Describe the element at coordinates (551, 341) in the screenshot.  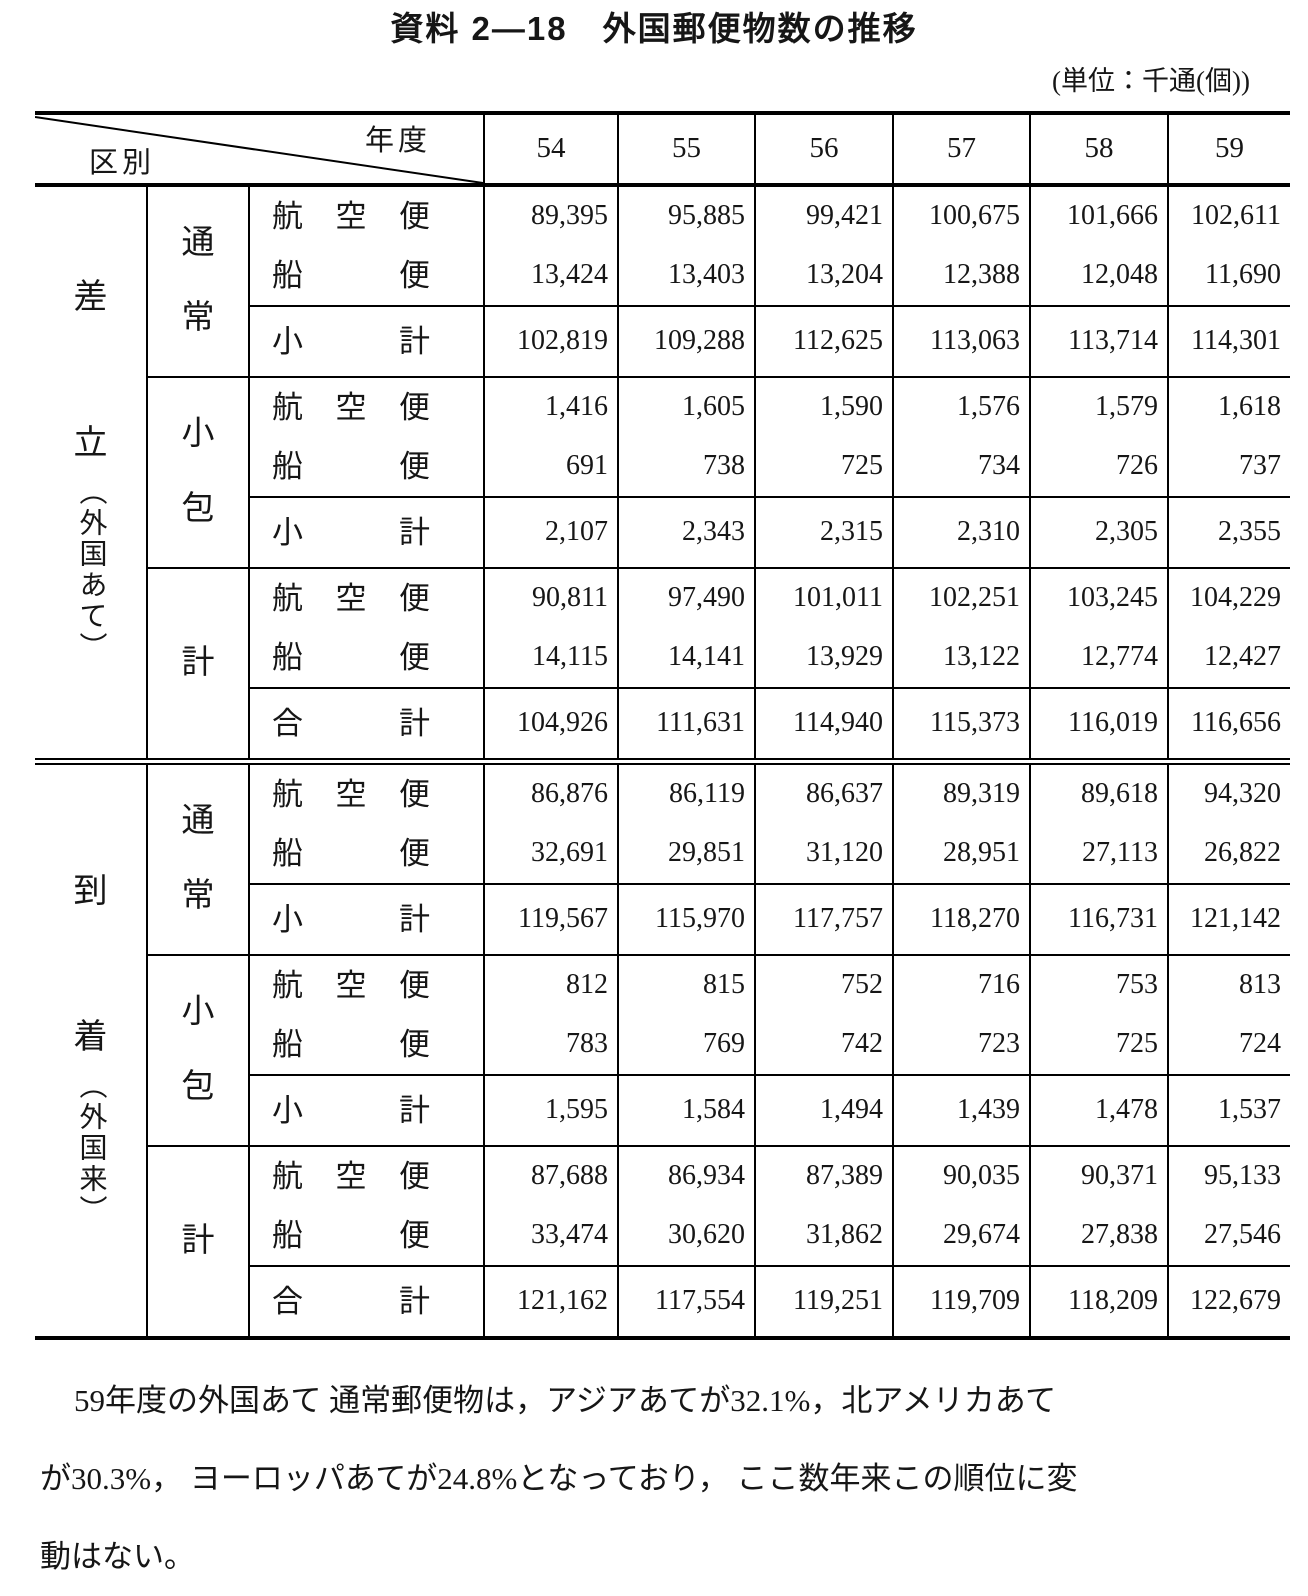
I see `value-cell: 102,819` at that location.